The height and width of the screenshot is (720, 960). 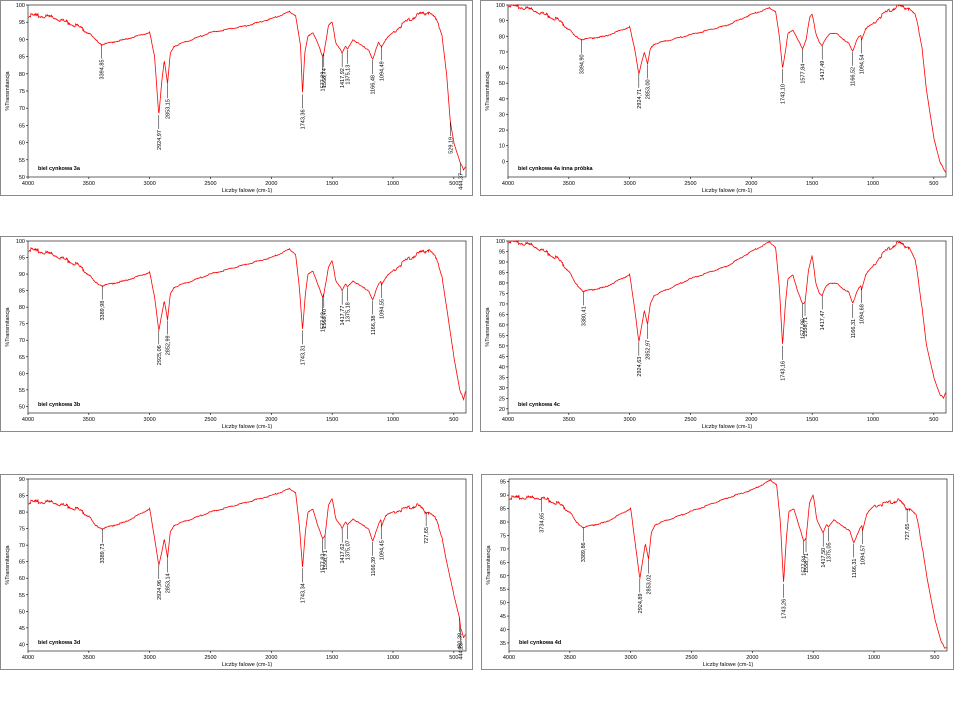 What do you see at coordinates (324, 564) in the screenshot?
I see `peak-label: 1577,92` at bounding box center [324, 564].